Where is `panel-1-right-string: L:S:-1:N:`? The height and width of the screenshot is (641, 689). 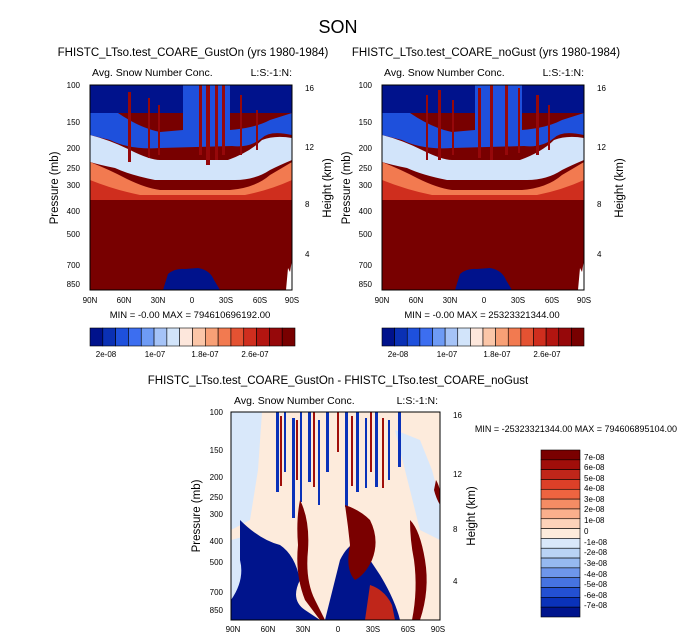
panel-1-right-string: L:S:-1:N: is located at coordinates (271, 73).